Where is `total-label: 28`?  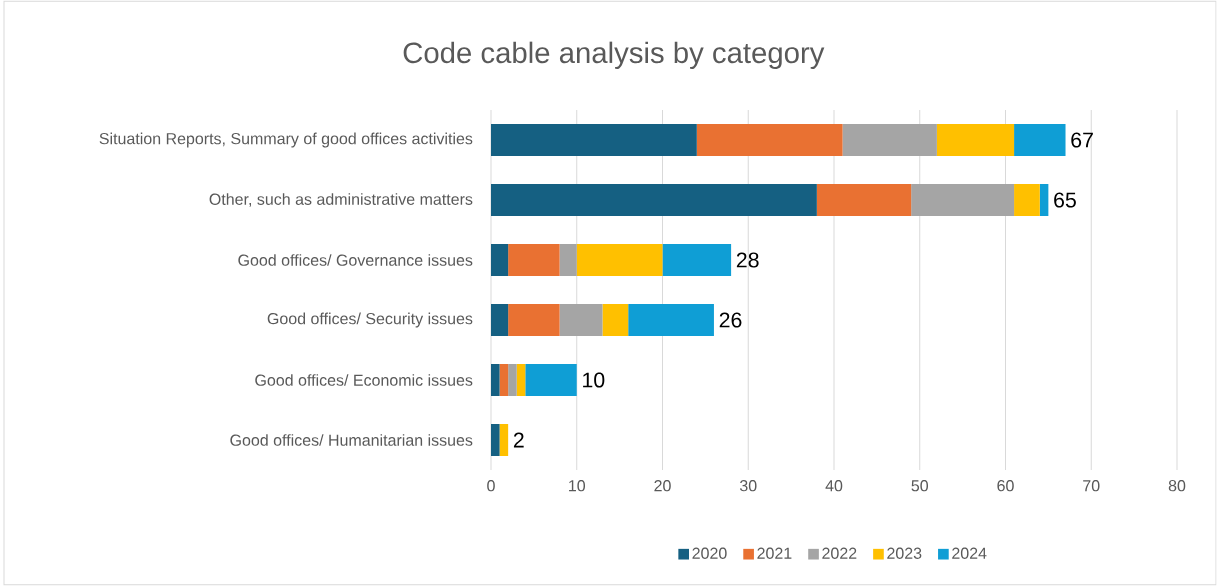
total-label: 28 is located at coordinates (747, 260).